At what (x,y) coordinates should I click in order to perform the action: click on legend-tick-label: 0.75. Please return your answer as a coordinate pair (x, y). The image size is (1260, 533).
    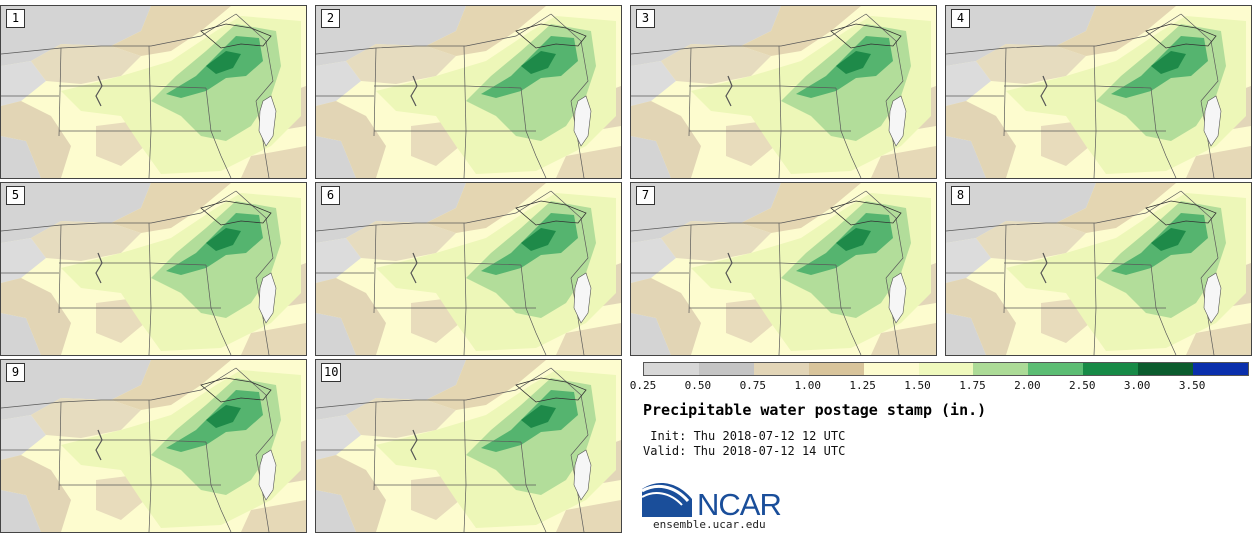
    Looking at the image, I should click on (753, 385).